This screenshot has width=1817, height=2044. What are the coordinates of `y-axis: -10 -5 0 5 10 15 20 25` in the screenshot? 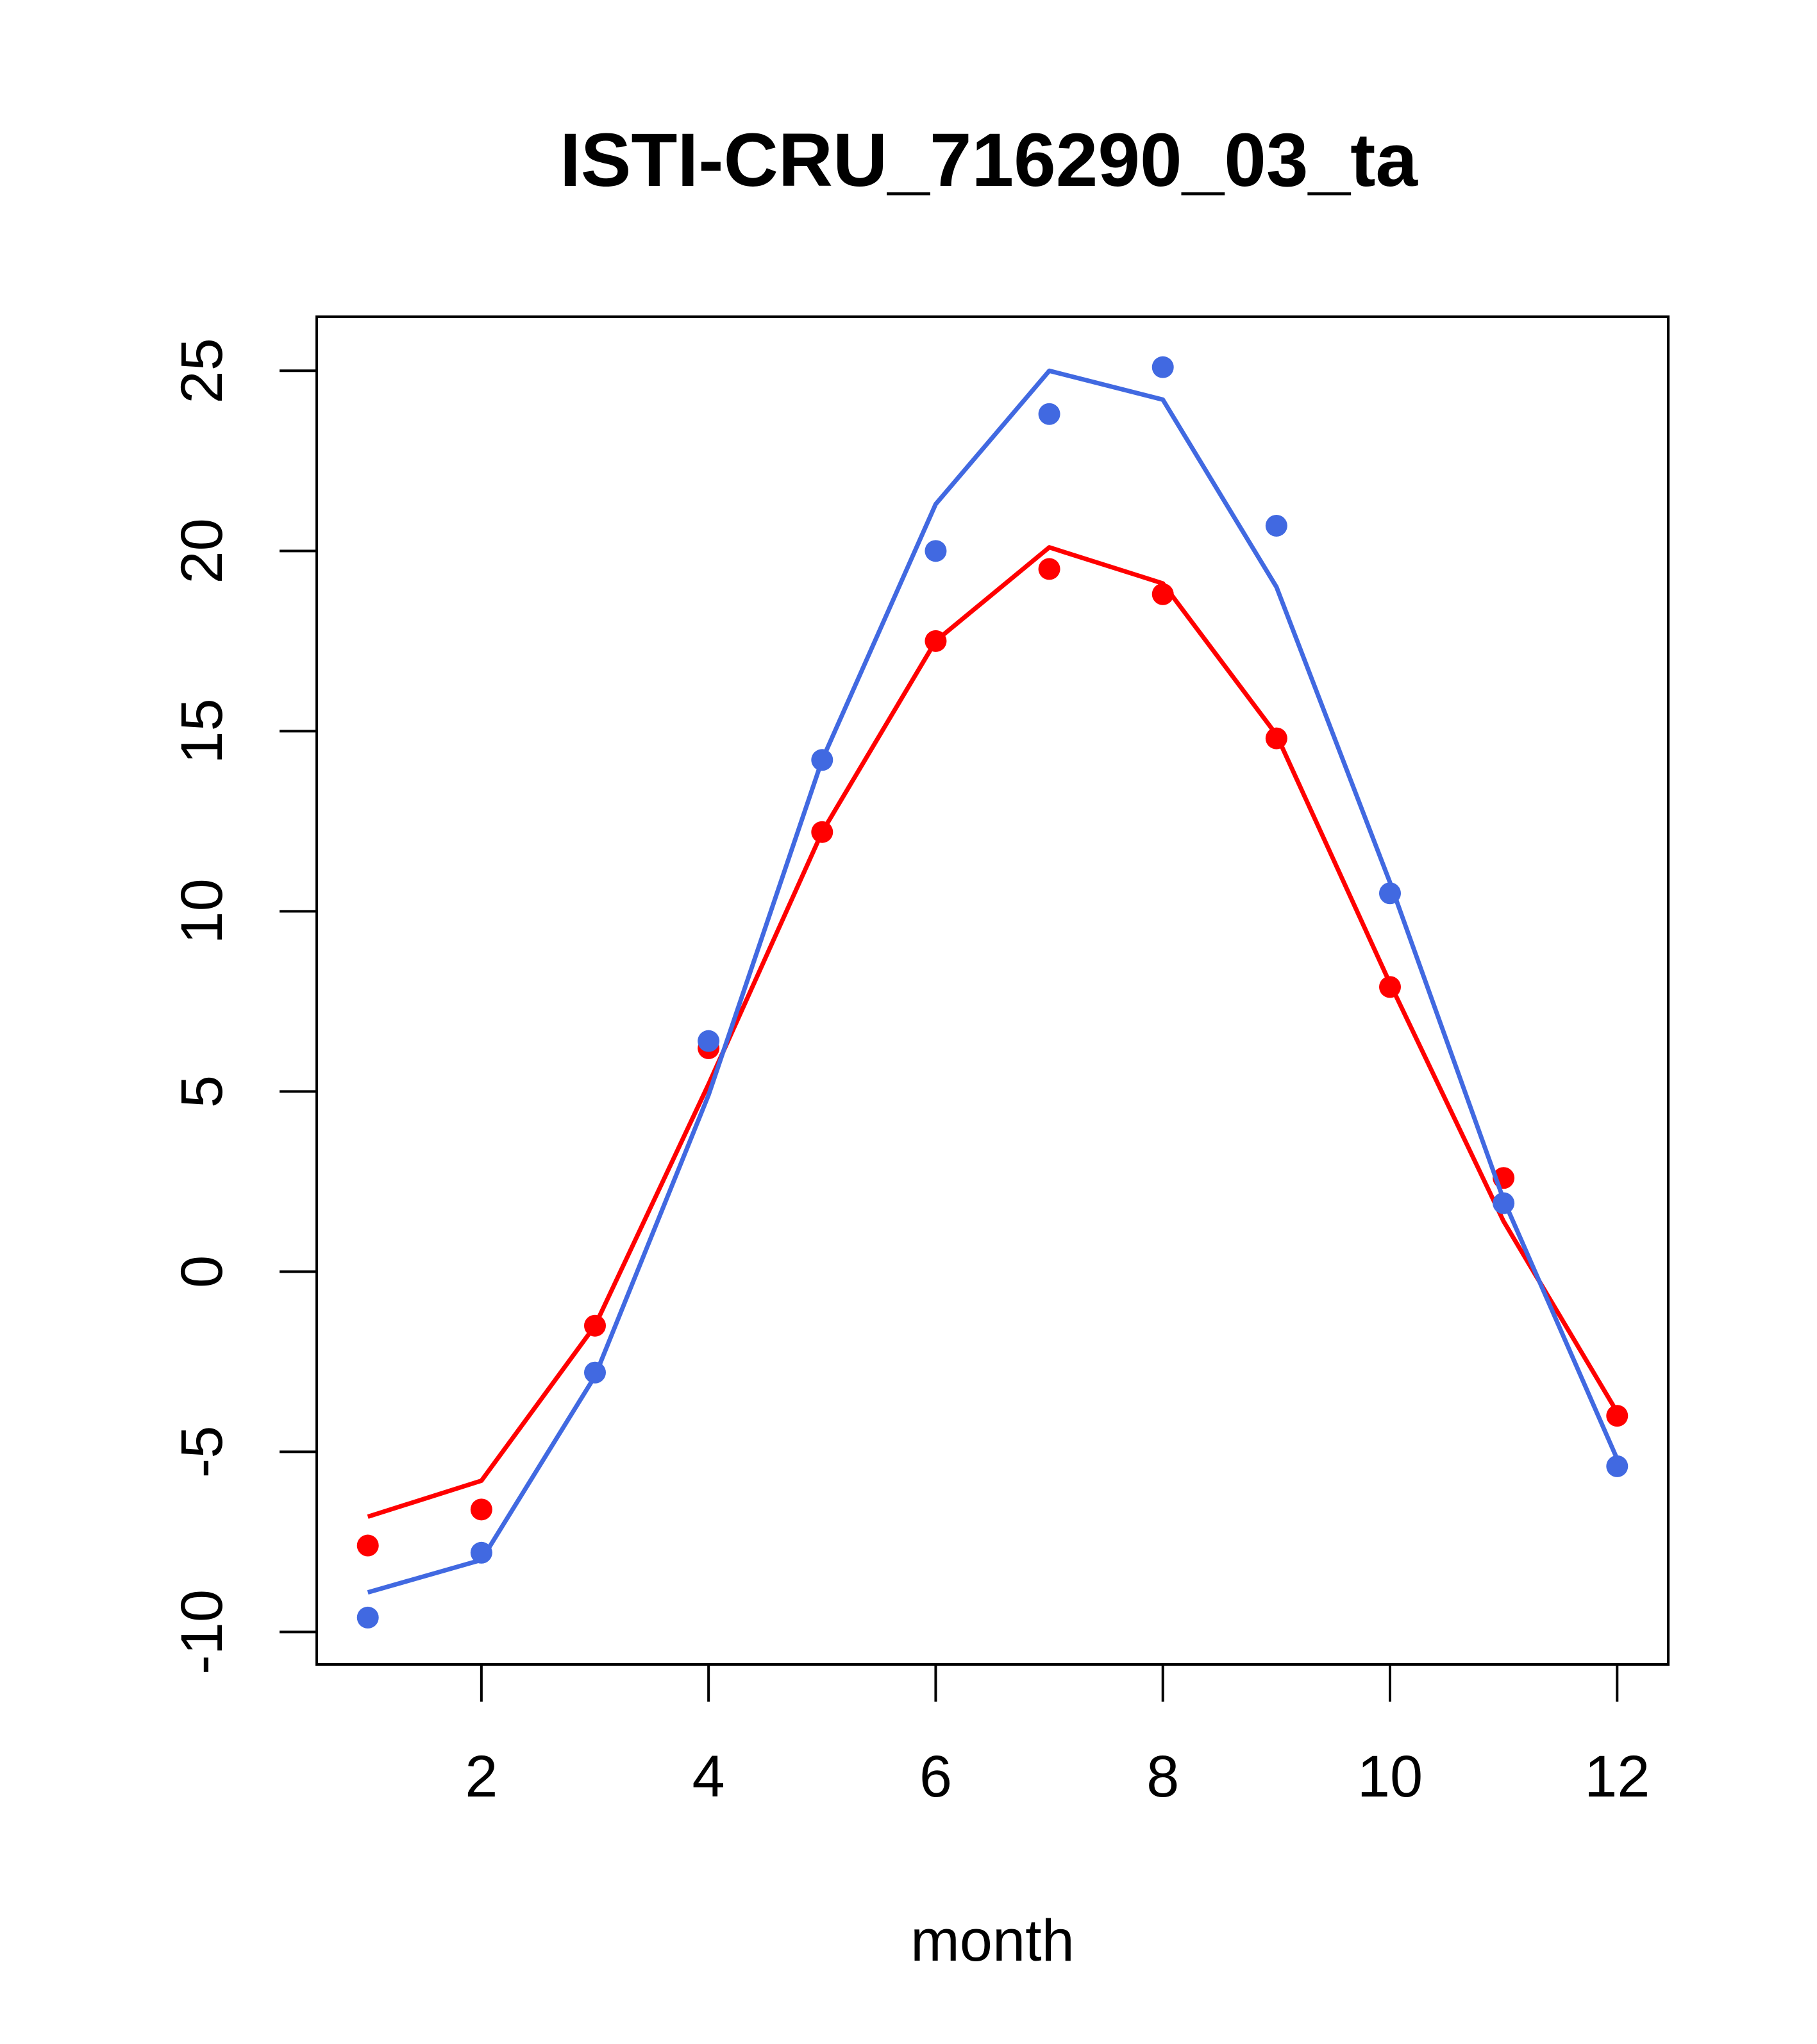 It's located at (243, 1006).